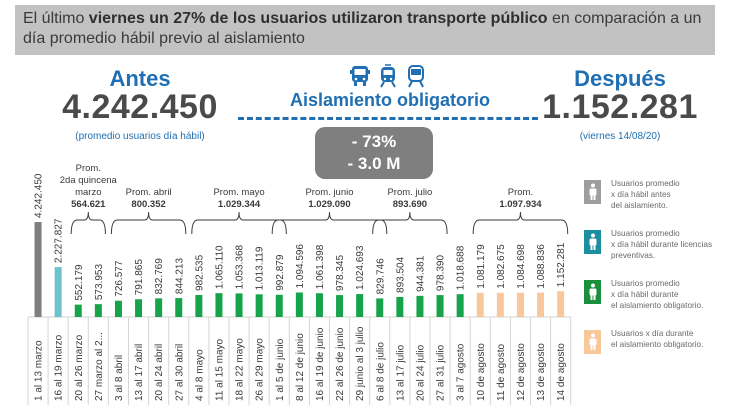  What do you see at coordinates (620, 136) in the screenshot?
I see `despues-note: (viernes 14/08/20)` at bounding box center [620, 136].